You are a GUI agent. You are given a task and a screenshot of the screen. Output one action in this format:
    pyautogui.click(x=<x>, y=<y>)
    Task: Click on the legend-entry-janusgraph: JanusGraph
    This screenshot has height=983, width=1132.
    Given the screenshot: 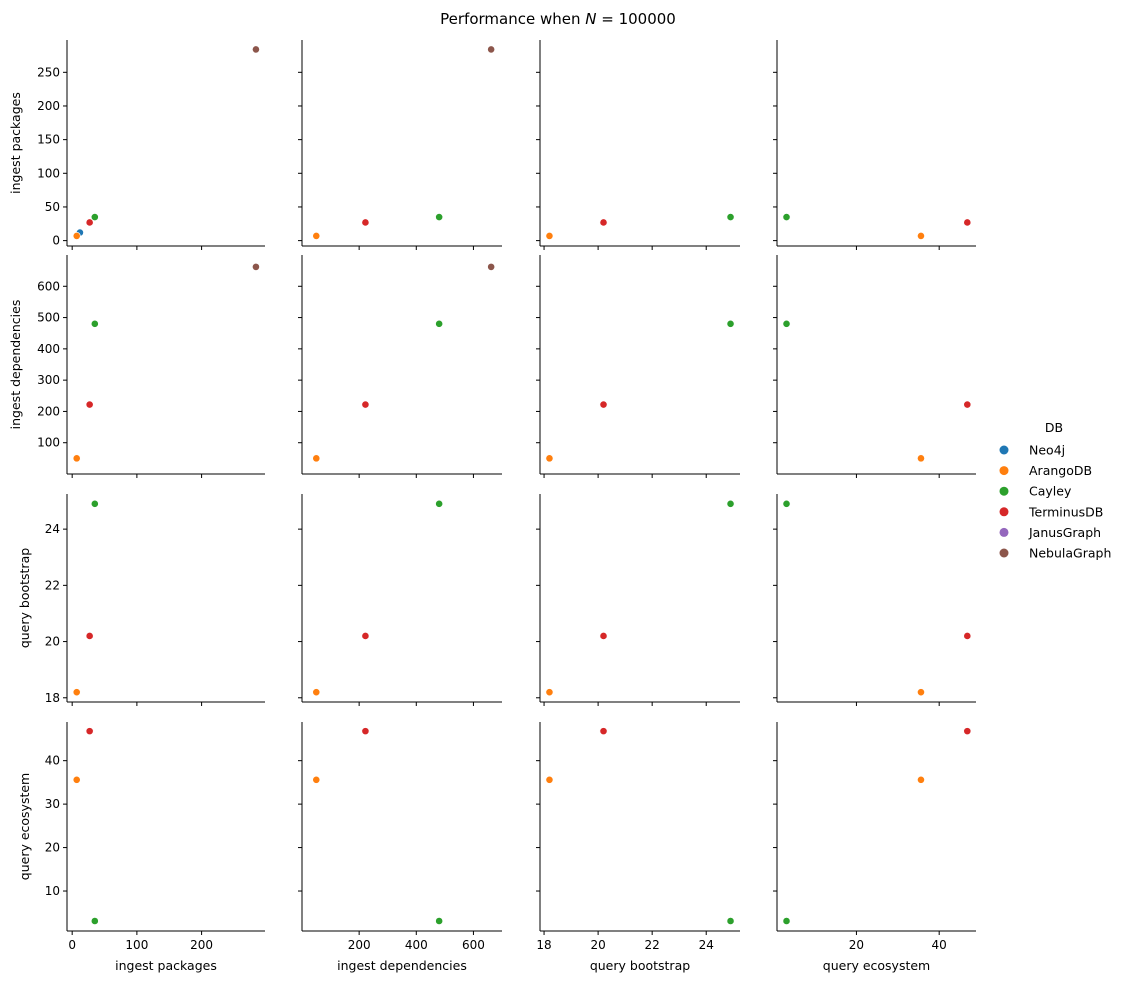 What is the action you would take?
    pyautogui.click(x=1050, y=532)
    